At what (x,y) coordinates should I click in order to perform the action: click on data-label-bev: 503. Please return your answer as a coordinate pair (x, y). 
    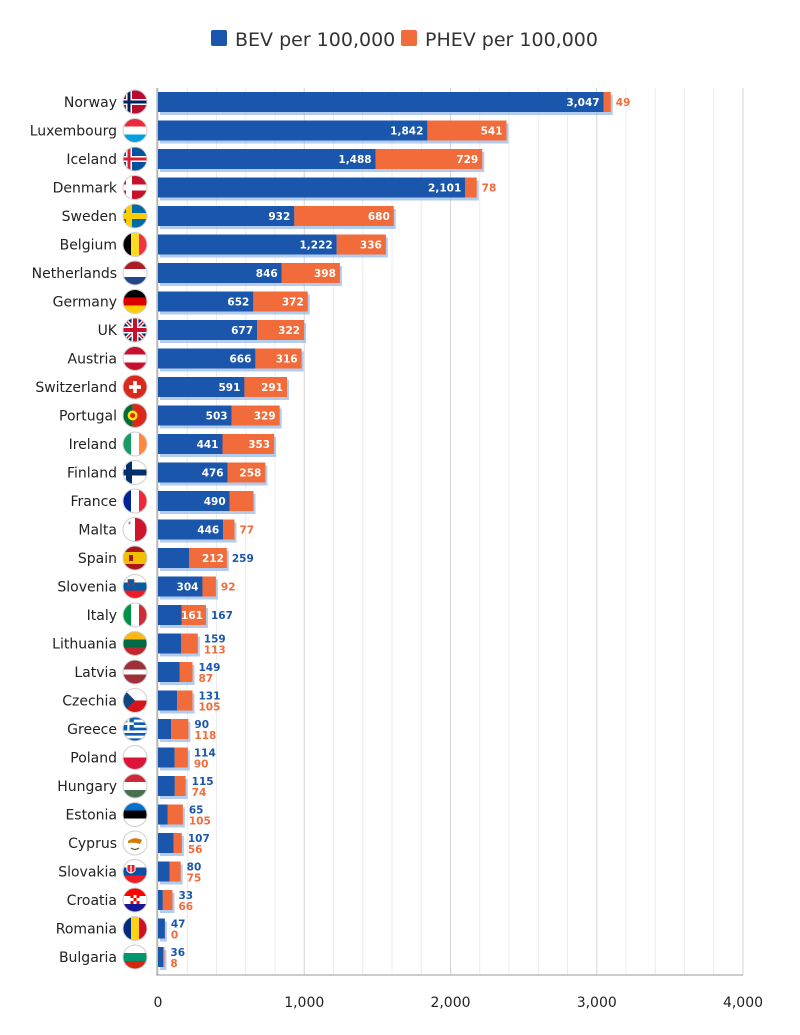
    Looking at the image, I should click on (217, 417).